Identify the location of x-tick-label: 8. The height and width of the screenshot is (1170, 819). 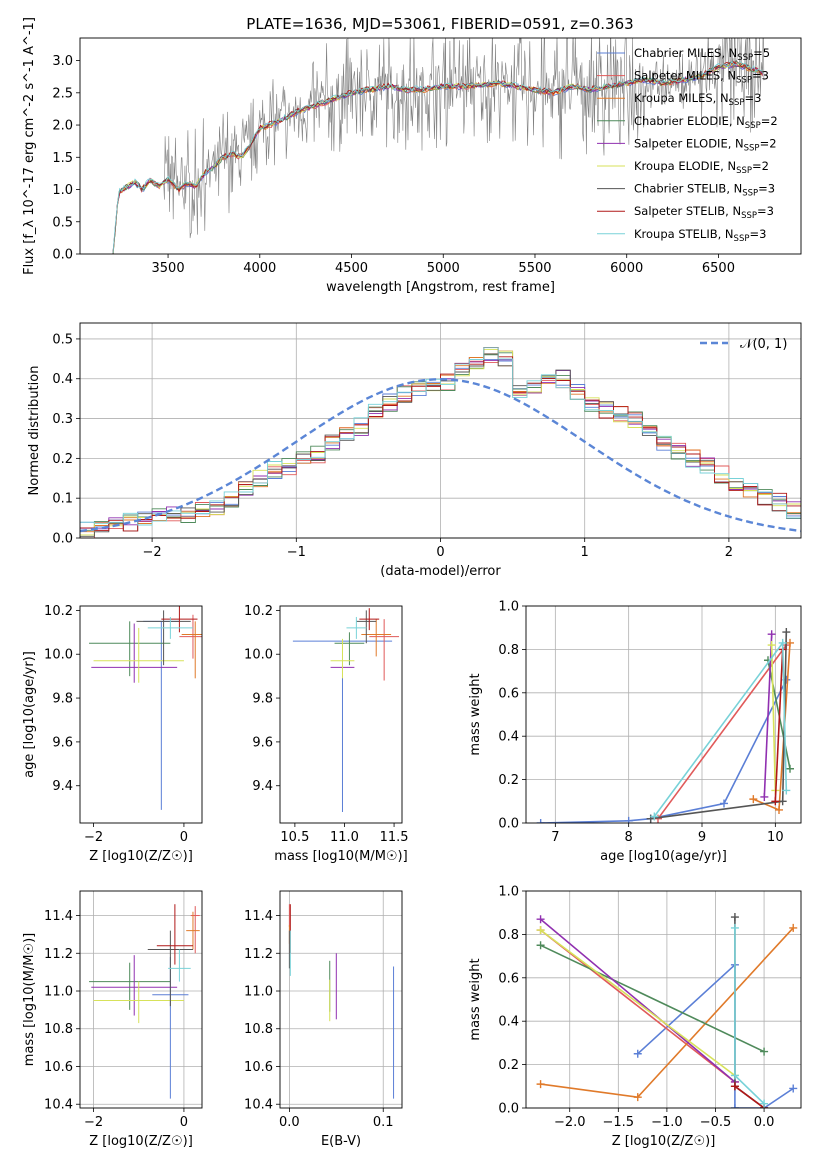
(629, 837).